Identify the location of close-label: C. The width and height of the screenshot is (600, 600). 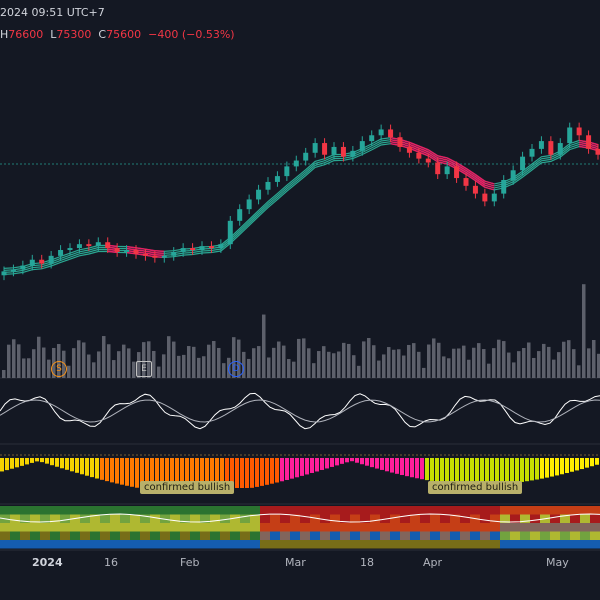
(102, 34).